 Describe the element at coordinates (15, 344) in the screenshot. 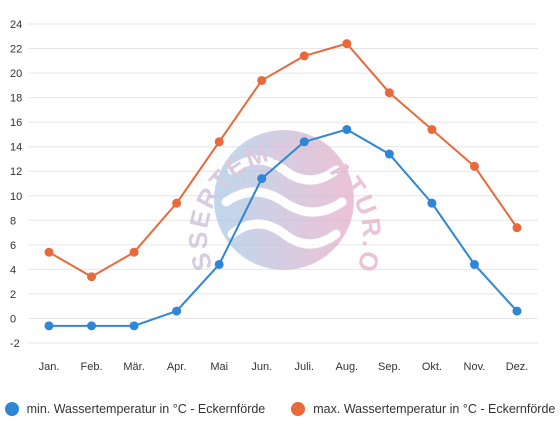

I see `y-tick-label: -2` at that location.